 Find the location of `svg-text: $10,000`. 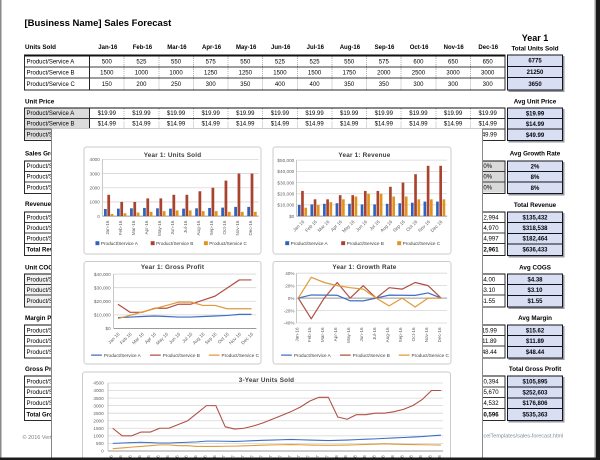

svg-text: $10,000 is located at coordinates (285, 205).